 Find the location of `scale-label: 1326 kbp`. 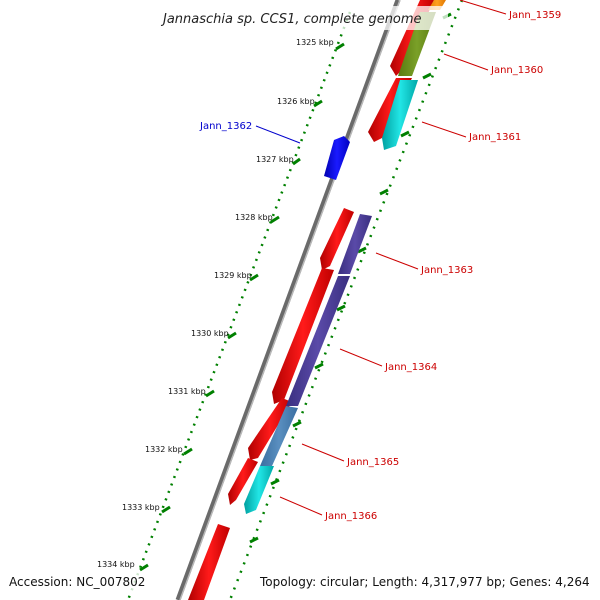

scale-label: 1326 kbp is located at coordinates (296, 101).